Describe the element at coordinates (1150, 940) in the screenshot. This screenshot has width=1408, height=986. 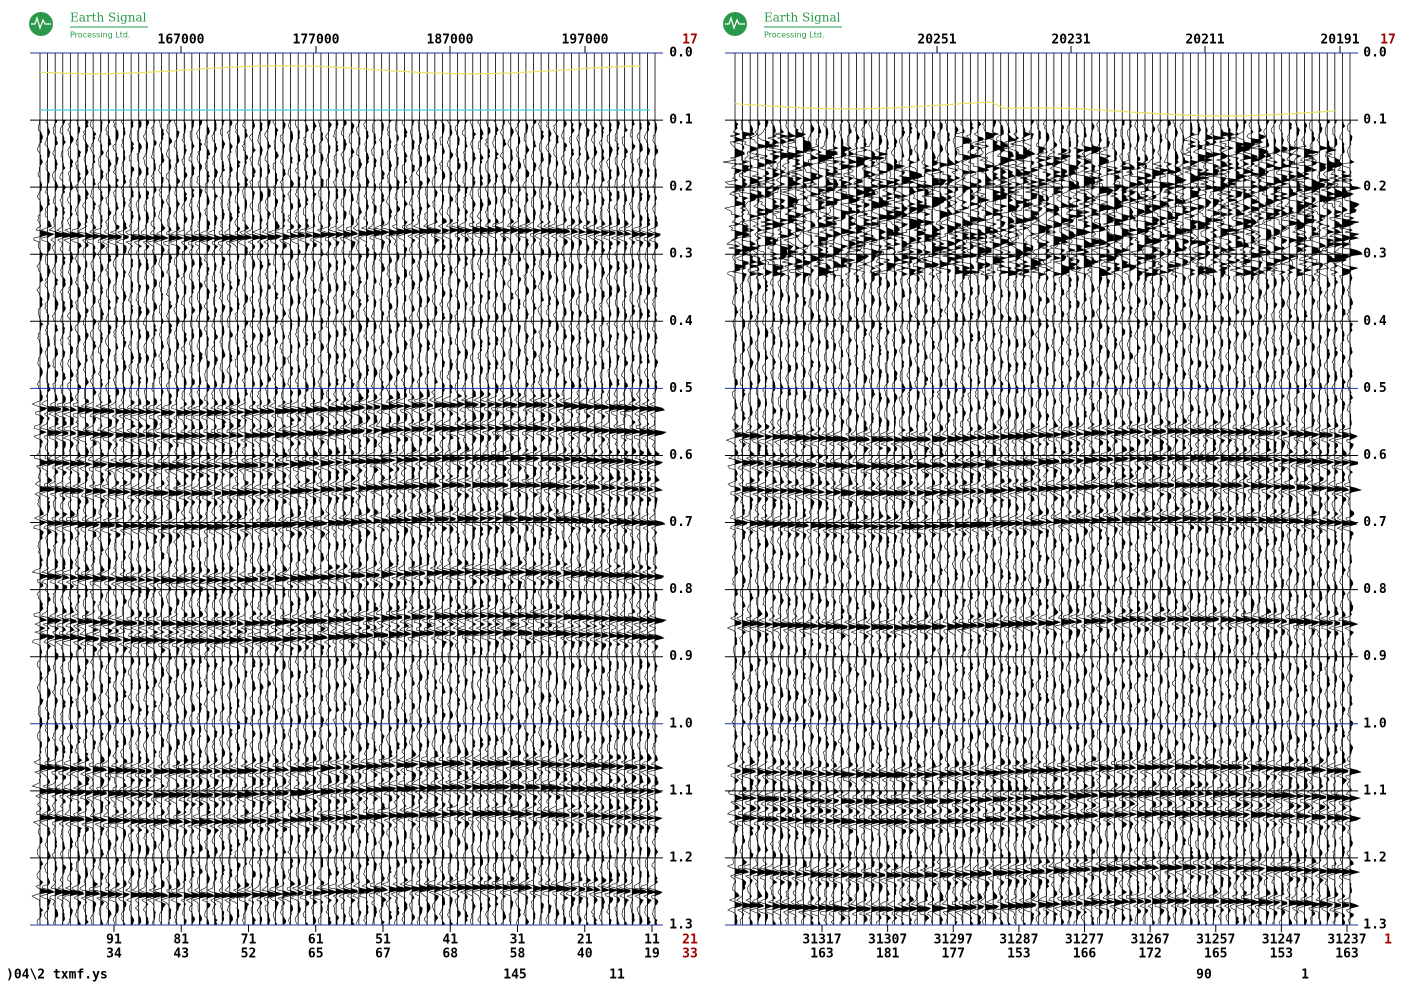
I see `trace-label-1: 31267` at that location.